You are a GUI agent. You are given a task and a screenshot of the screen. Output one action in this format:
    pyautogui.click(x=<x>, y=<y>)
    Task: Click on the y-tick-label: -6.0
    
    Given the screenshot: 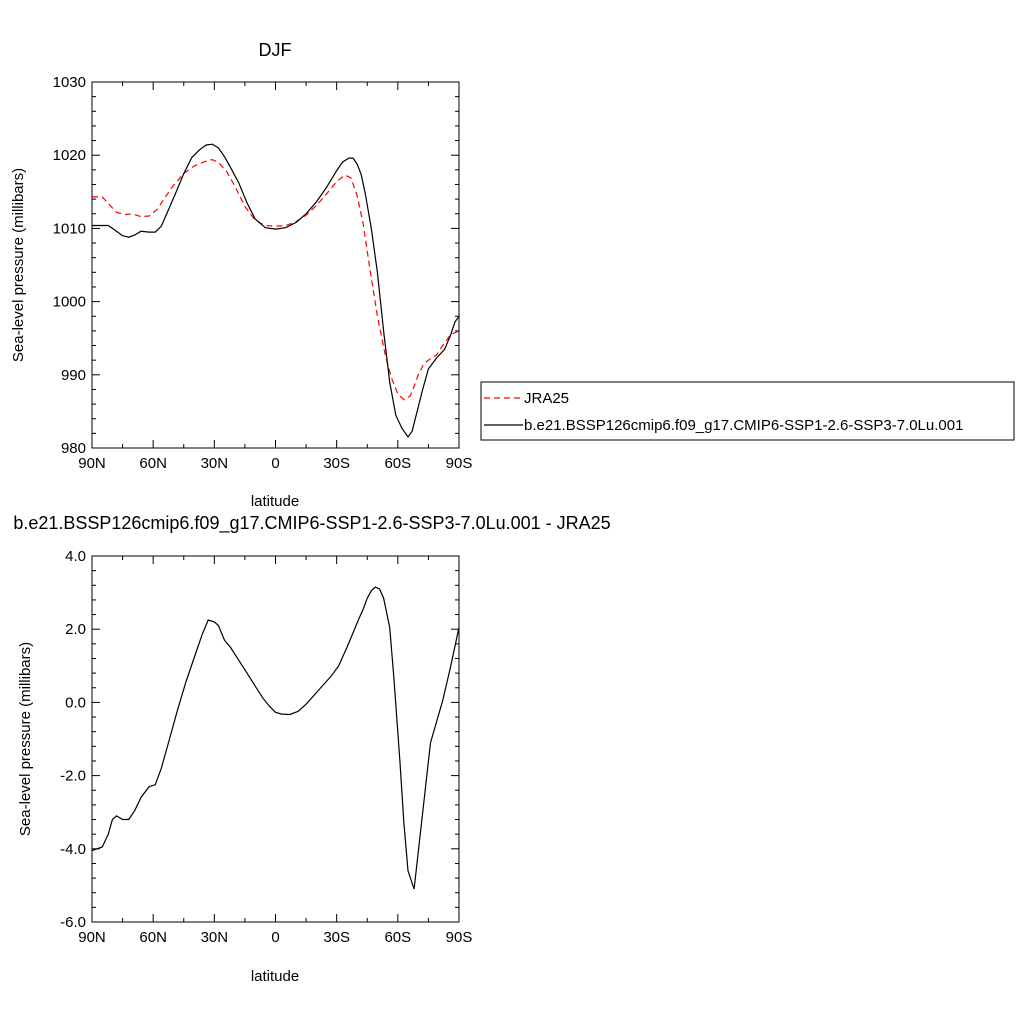 What is the action you would take?
    pyautogui.click(x=73, y=922)
    